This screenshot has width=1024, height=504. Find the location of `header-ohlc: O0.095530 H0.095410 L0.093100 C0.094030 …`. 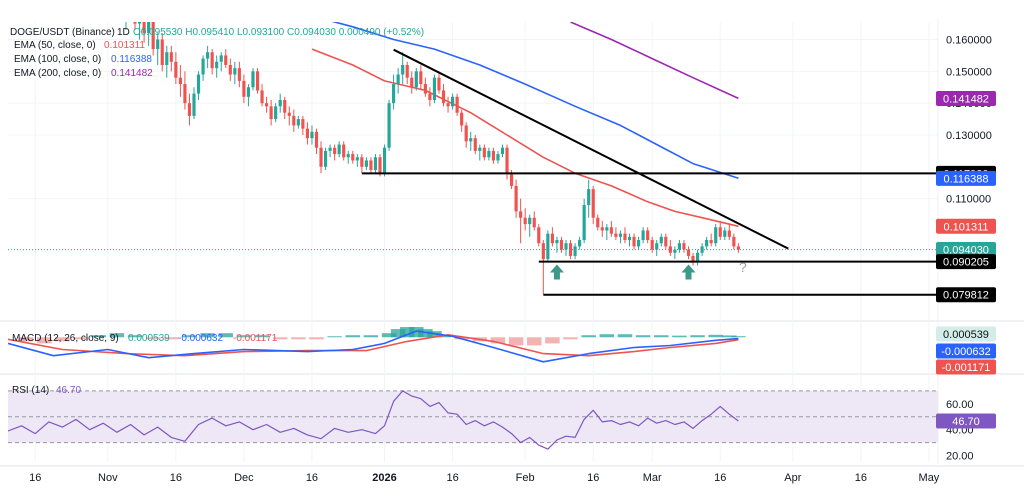

header-ohlc: O0.095530 H0.095410 L0.093100 C0.094030 … is located at coordinates (278, 32).